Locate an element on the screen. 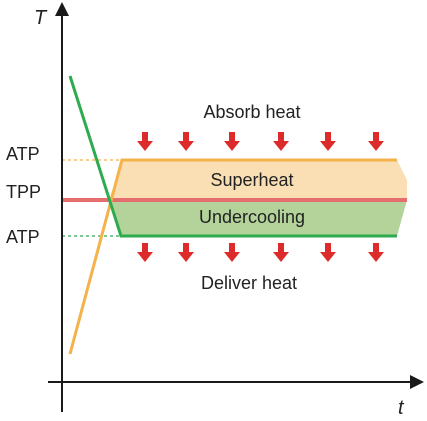  deliver-heat-arrows is located at coordinates (260, 252).